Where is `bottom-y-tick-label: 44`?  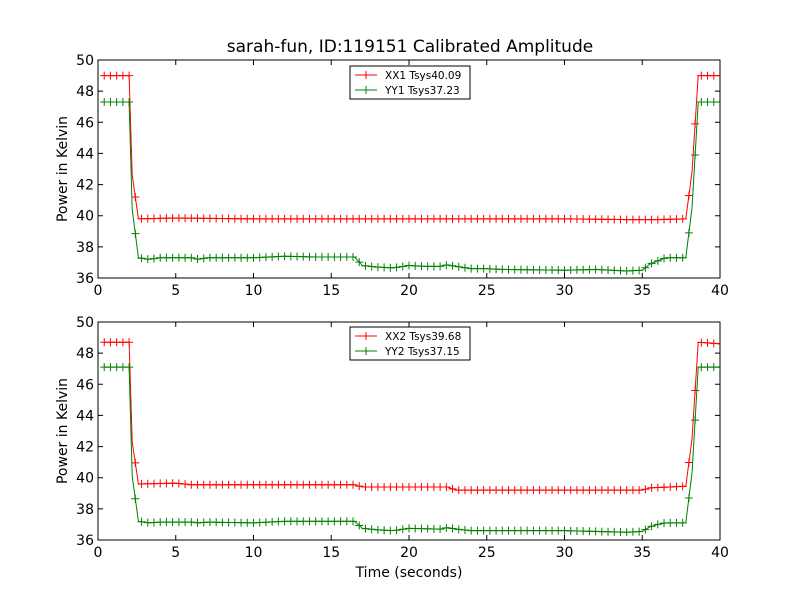 bottom-y-tick-label: 44 is located at coordinates (85, 416).